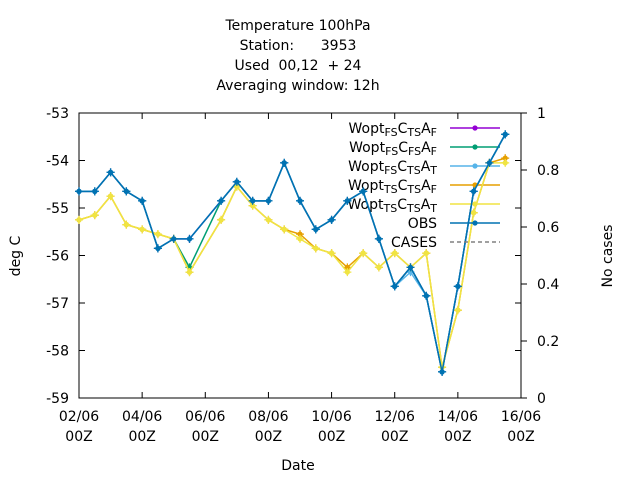  Describe the element at coordinates (297, 26) in the screenshot. I see `title-line: Temperature 100hPa` at that location.